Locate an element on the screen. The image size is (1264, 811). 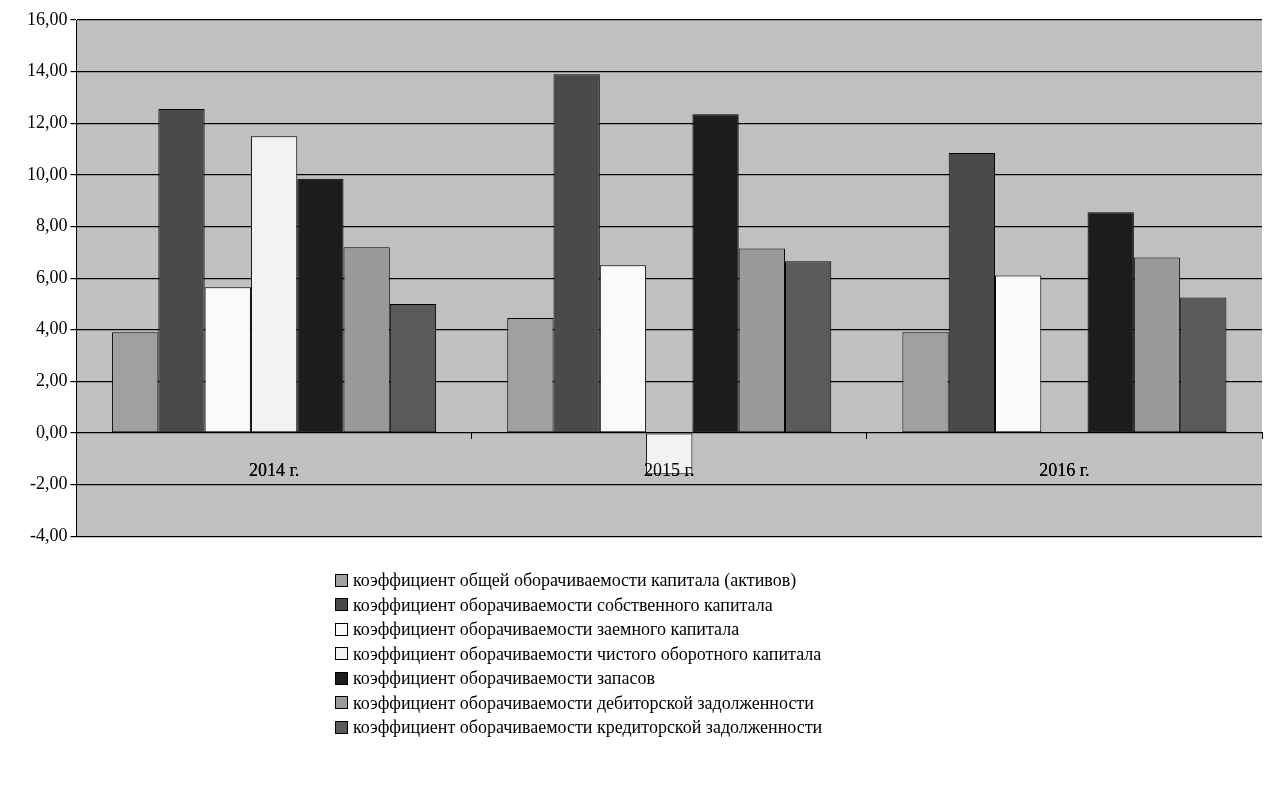
y-tick-label: 16,00 is located at coordinates (47, 18).